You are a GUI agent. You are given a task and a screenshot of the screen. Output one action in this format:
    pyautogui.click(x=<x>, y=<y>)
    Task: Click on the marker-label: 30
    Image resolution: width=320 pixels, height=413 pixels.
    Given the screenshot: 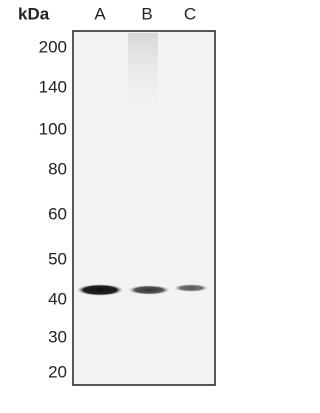 What is the action you would take?
    pyautogui.click(x=57, y=336)
    